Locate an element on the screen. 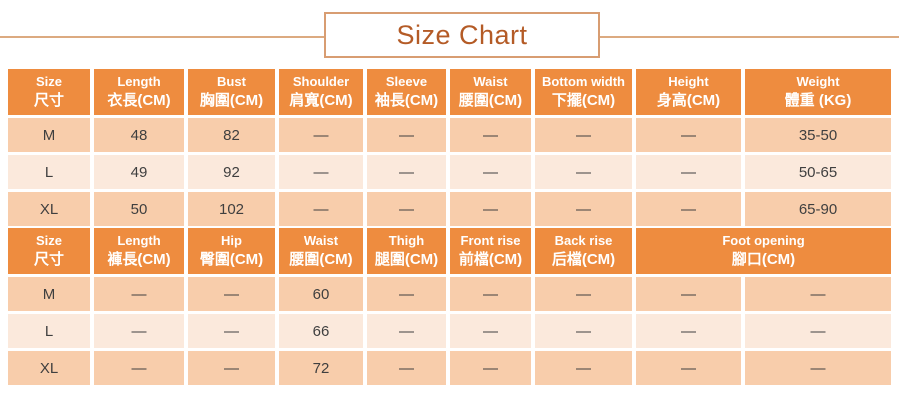 The height and width of the screenshot is (401, 899). column-header-zh: 尺寸 is located at coordinates (48, 100).